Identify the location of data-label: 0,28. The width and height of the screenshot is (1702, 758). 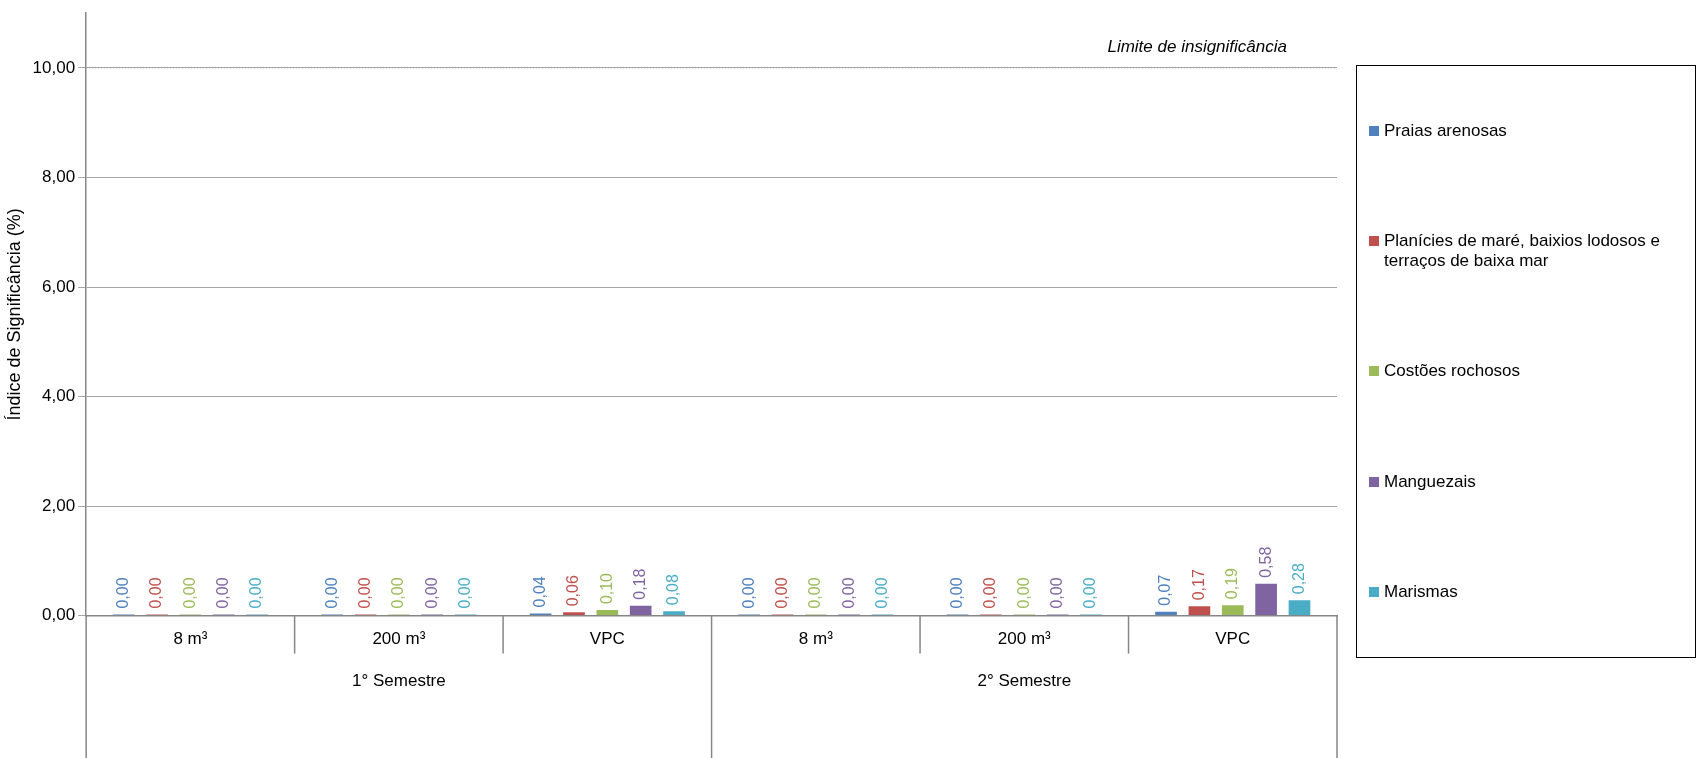
(1298, 579).